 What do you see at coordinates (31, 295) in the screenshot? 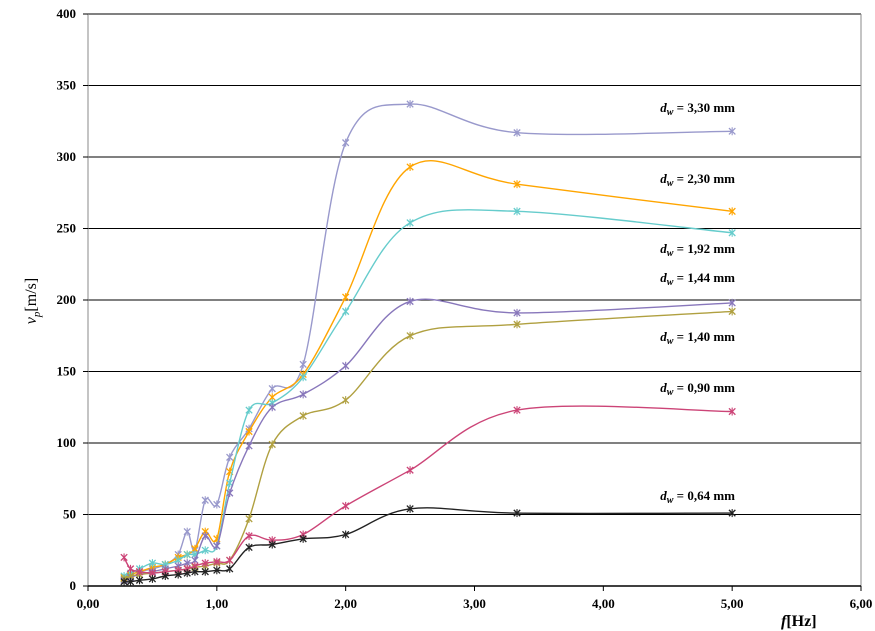
I see `y-axis-title-unit: [m/s]` at bounding box center [31, 295].